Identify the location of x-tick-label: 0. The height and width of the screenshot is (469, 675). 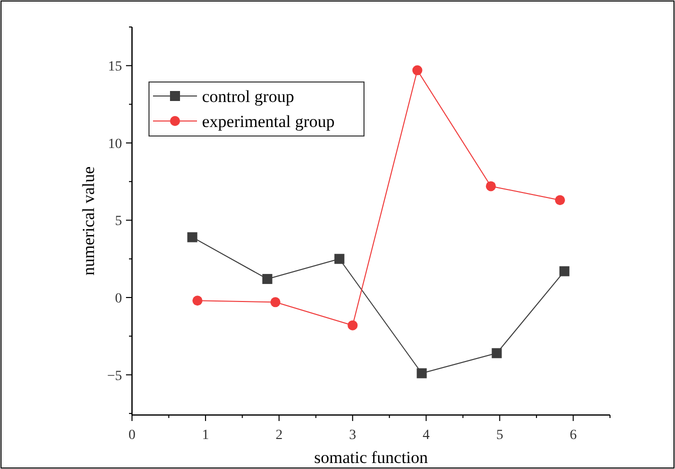
(132, 435).